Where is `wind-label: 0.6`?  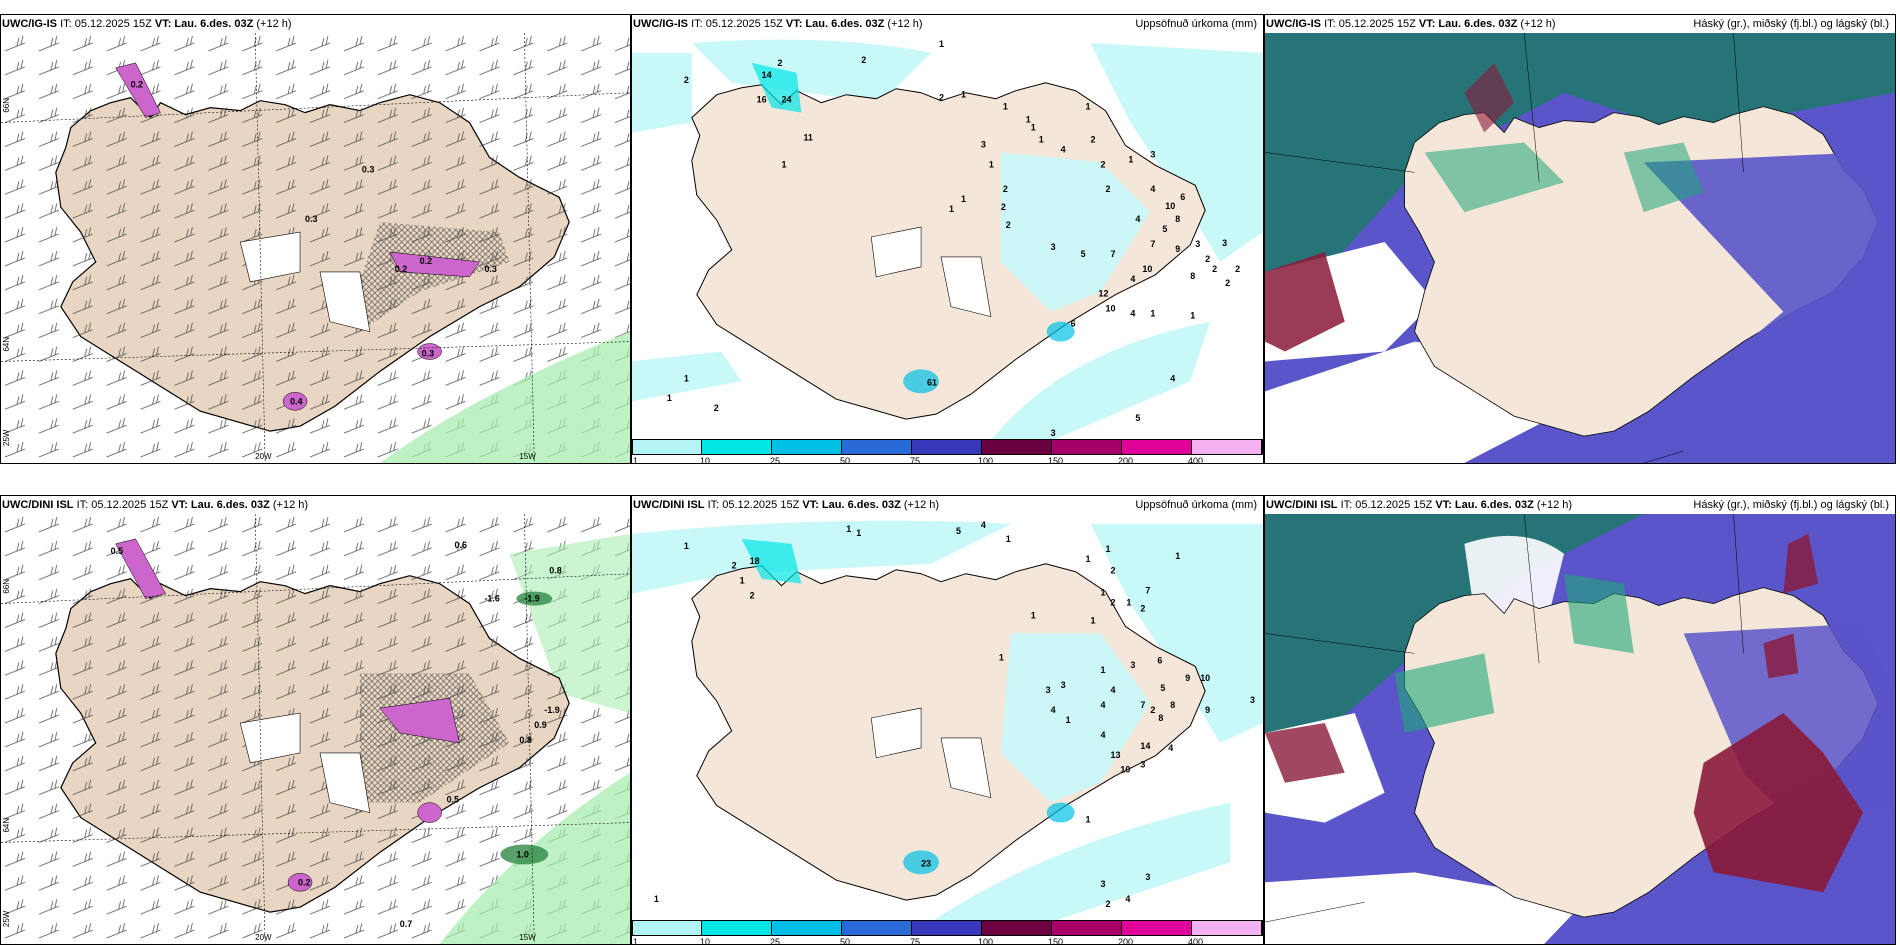 wind-label: 0.6 is located at coordinates (461, 545).